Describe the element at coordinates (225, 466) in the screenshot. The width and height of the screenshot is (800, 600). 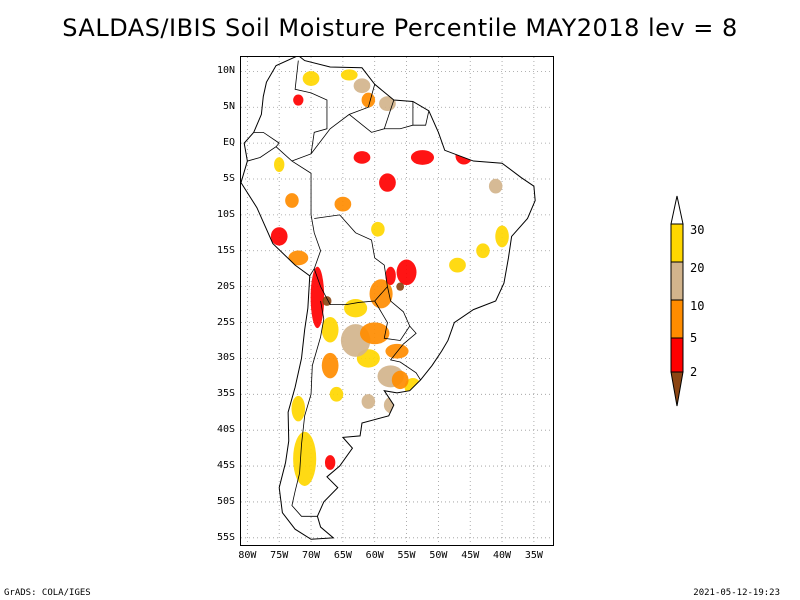
I see `lat-tick-label: 45S` at that location.